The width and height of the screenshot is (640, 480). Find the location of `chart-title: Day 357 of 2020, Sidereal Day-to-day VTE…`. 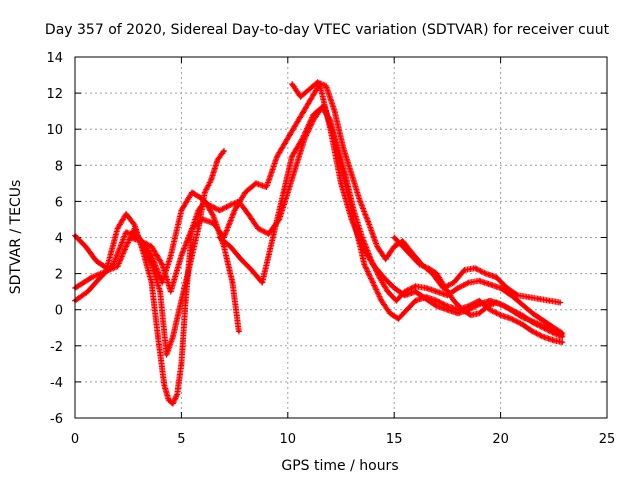

chart-title: Day 357 of 2020, Sidereal Day-to-day VTE… is located at coordinates (327, 30).